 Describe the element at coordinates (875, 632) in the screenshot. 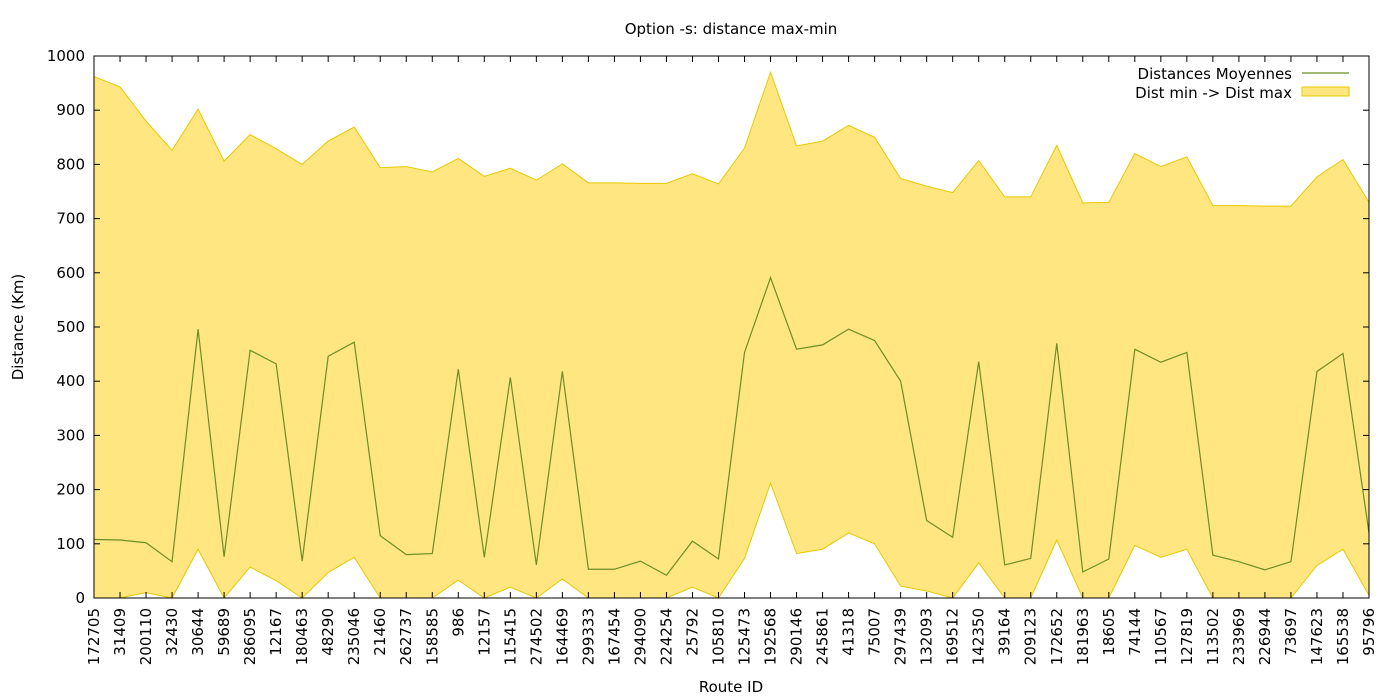

I see `x-tick-label: 75007` at that location.